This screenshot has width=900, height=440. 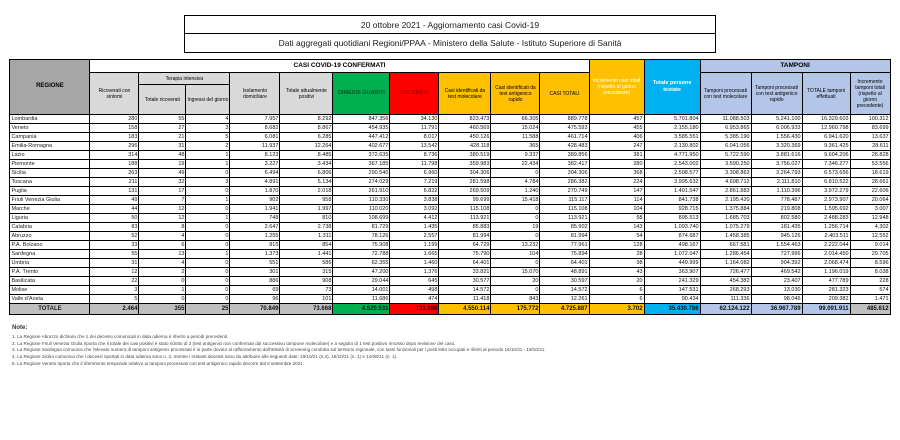 What do you see at coordinates (114, 299) in the screenshot?
I see `value-cell: 5` at bounding box center [114, 299].